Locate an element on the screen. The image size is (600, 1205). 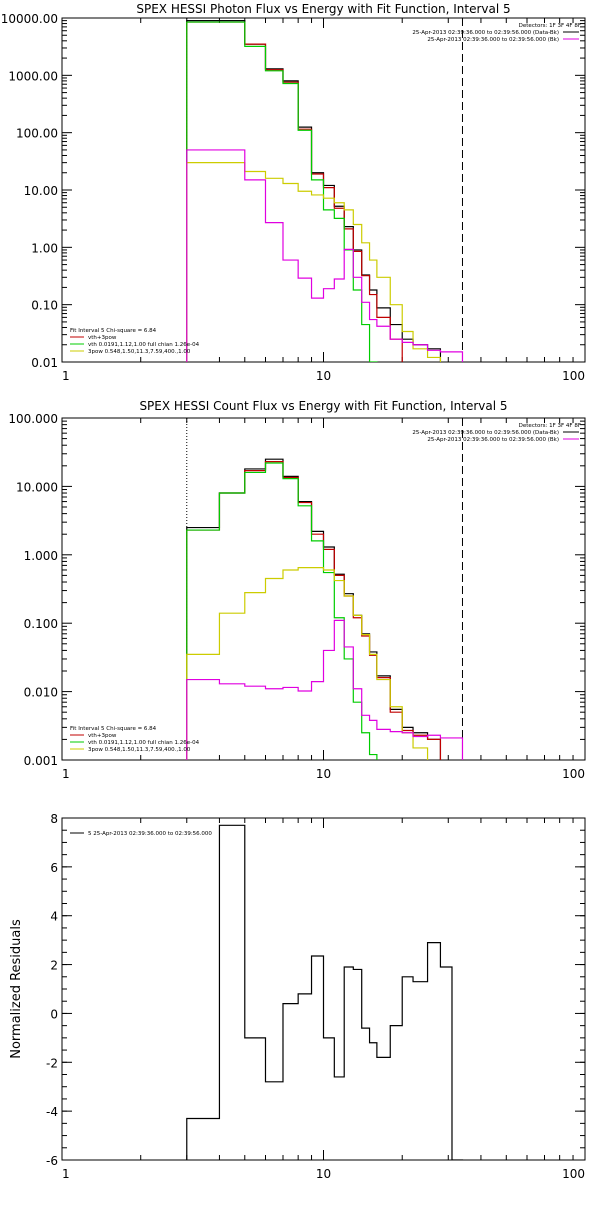
y-tick-label: -4 is located at coordinates (52, 1112).